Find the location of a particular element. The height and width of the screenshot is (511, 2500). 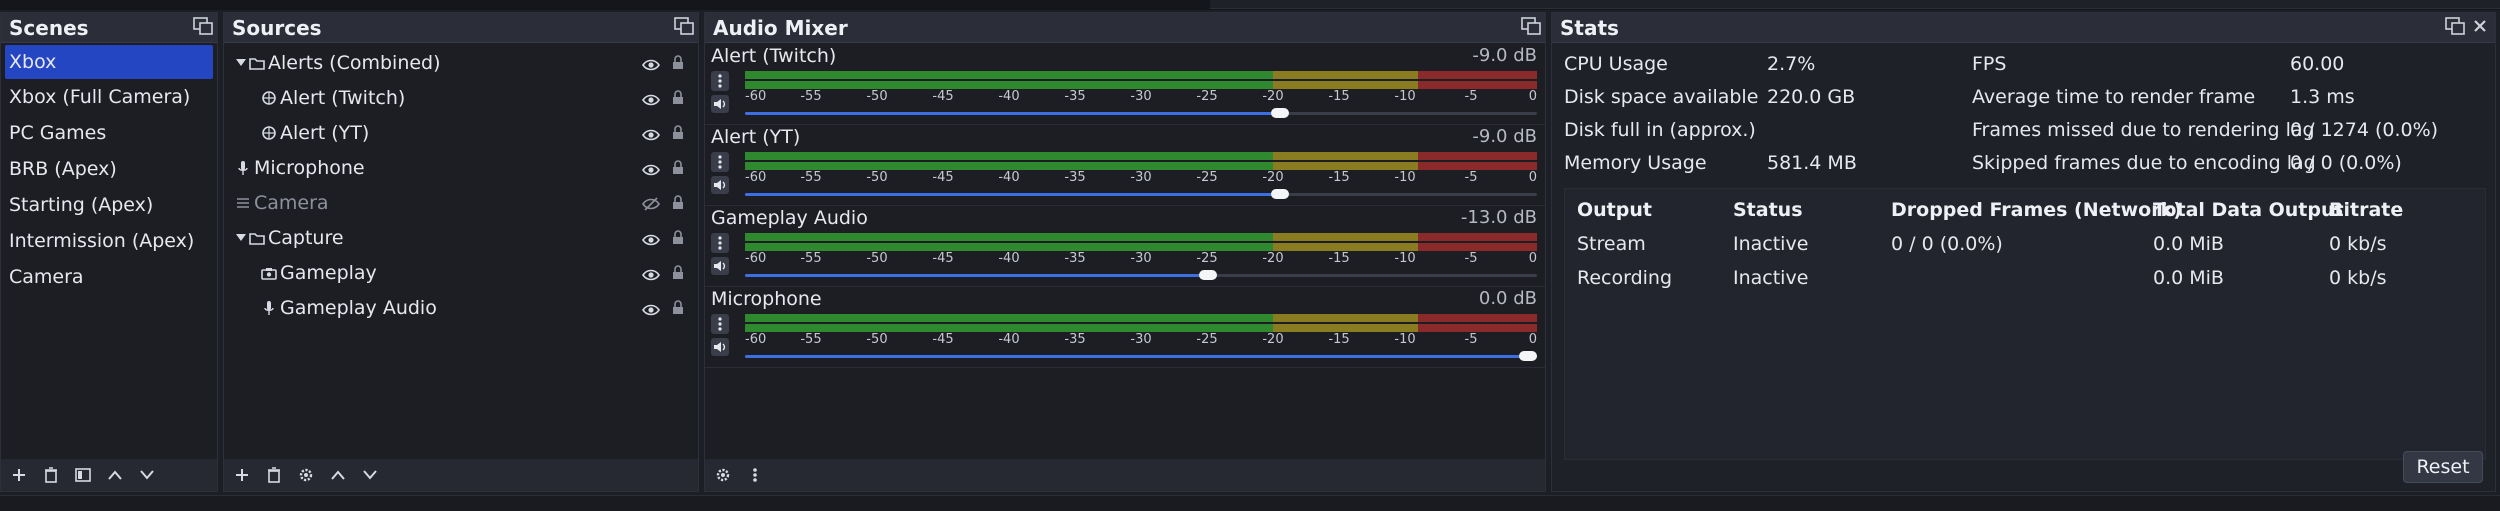

table-header: Dropped Frames (Network) is located at coordinates (2036, 210).